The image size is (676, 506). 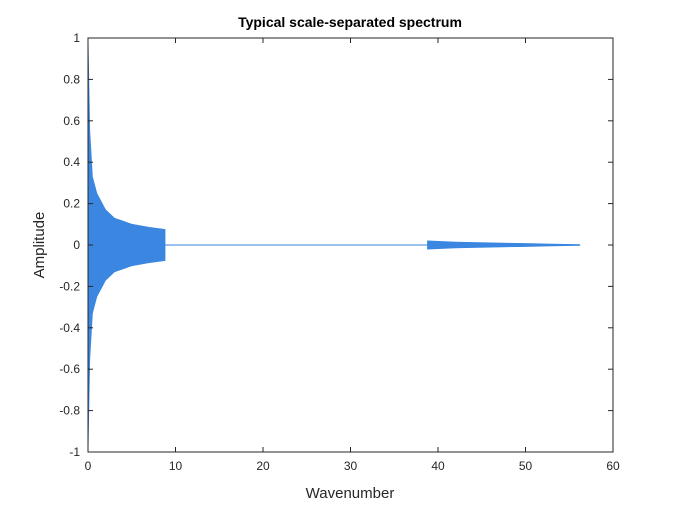 What do you see at coordinates (76, 38) in the screenshot?
I see `y-tick-label: 1` at bounding box center [76, 38].